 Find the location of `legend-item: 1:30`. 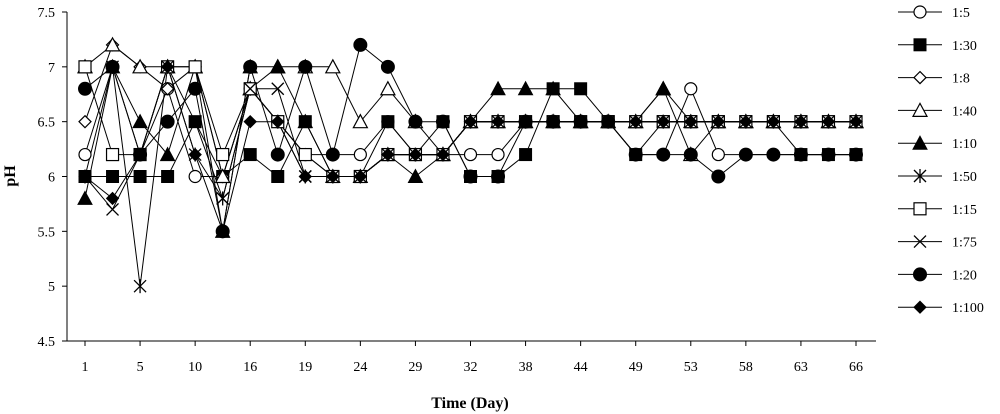

legend-item: 1:30 is located at coordinates (937, 46).